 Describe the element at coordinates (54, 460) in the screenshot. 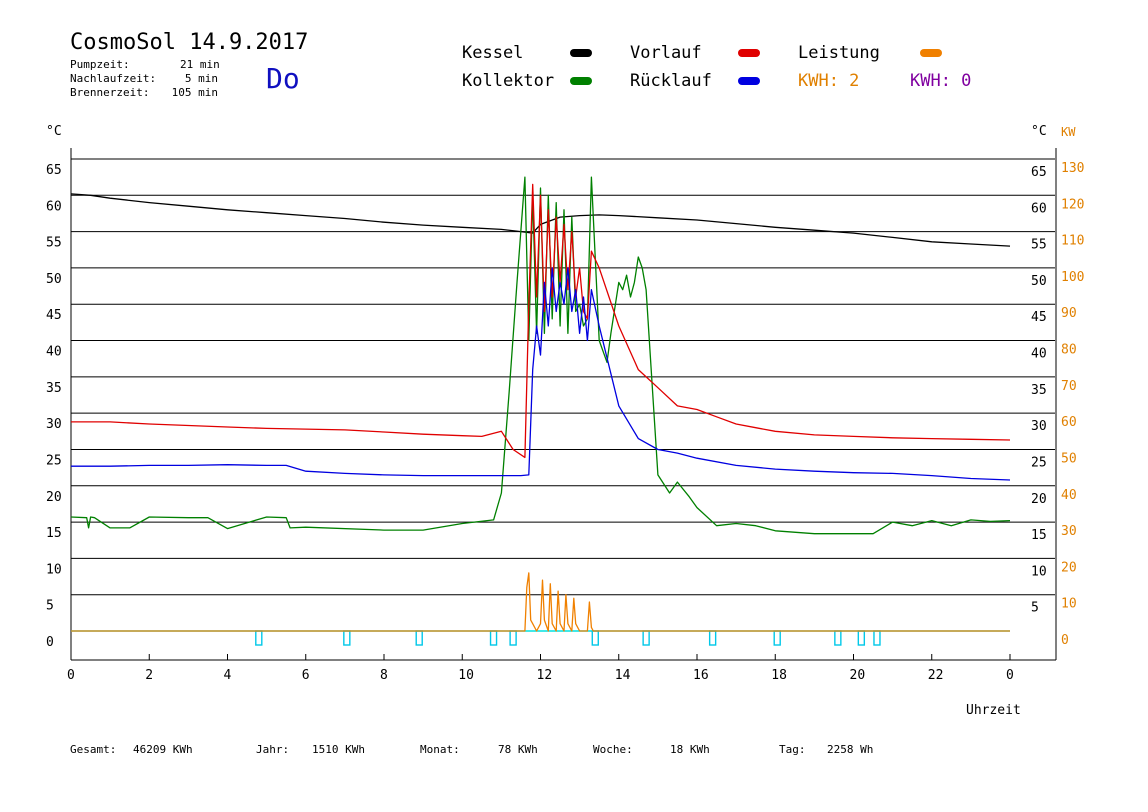

I see `y-tick-label: 25` at that location.